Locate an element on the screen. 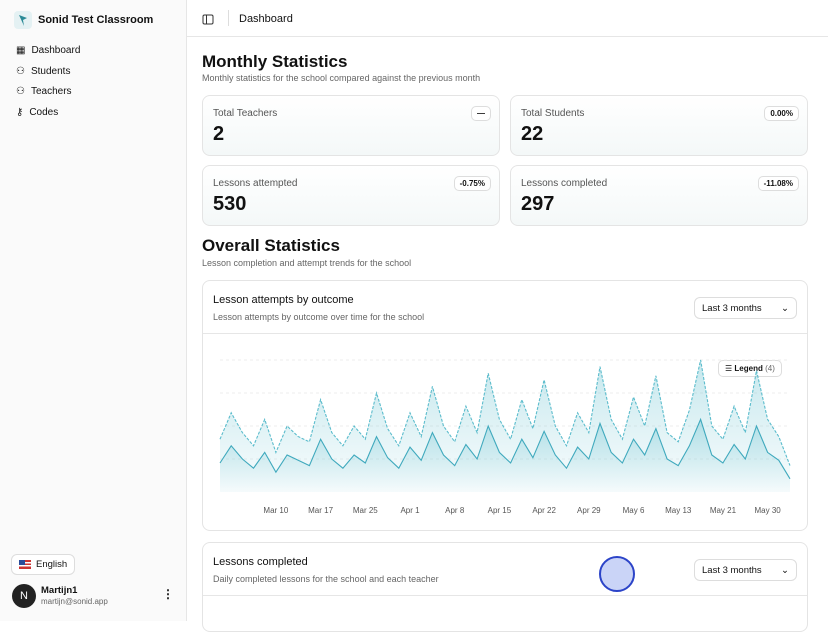  stat-change: — is located at coordinates (481, 113).